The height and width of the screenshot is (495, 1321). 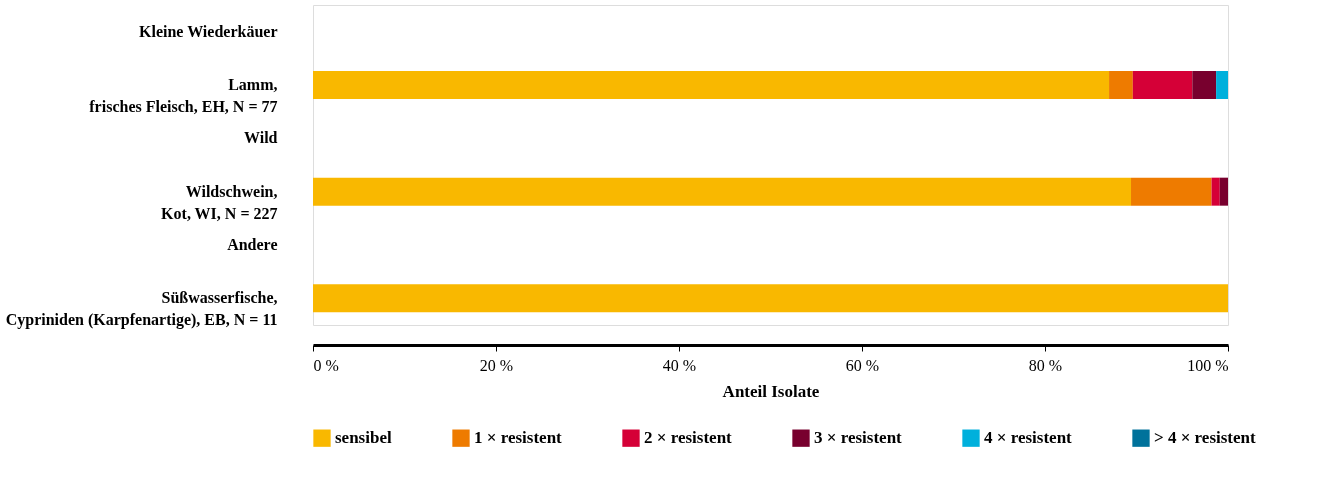 I want to click on y-tick-label: Andere, so click(x=252, y=244).